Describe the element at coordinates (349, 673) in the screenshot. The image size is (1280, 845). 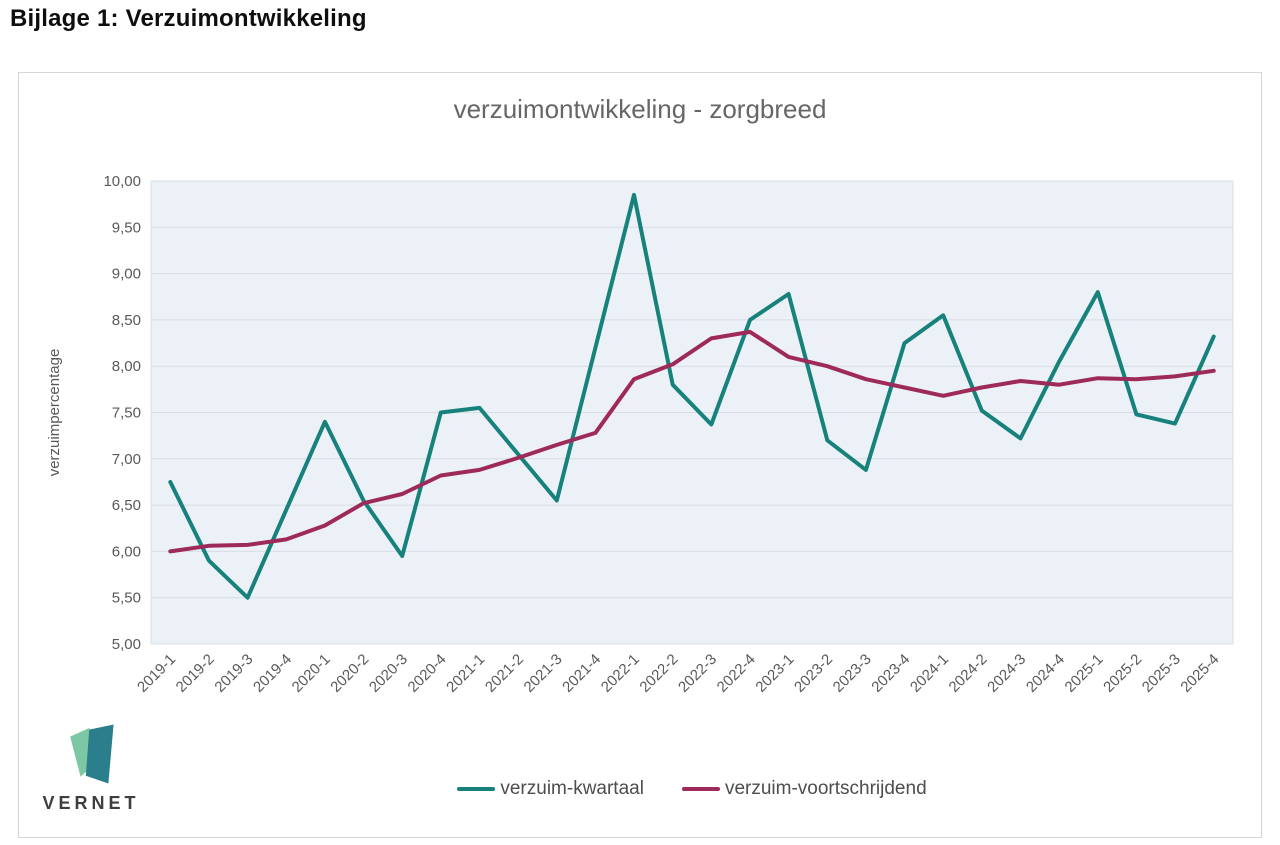
I see `x-tick-label: 2020-2` at that location.